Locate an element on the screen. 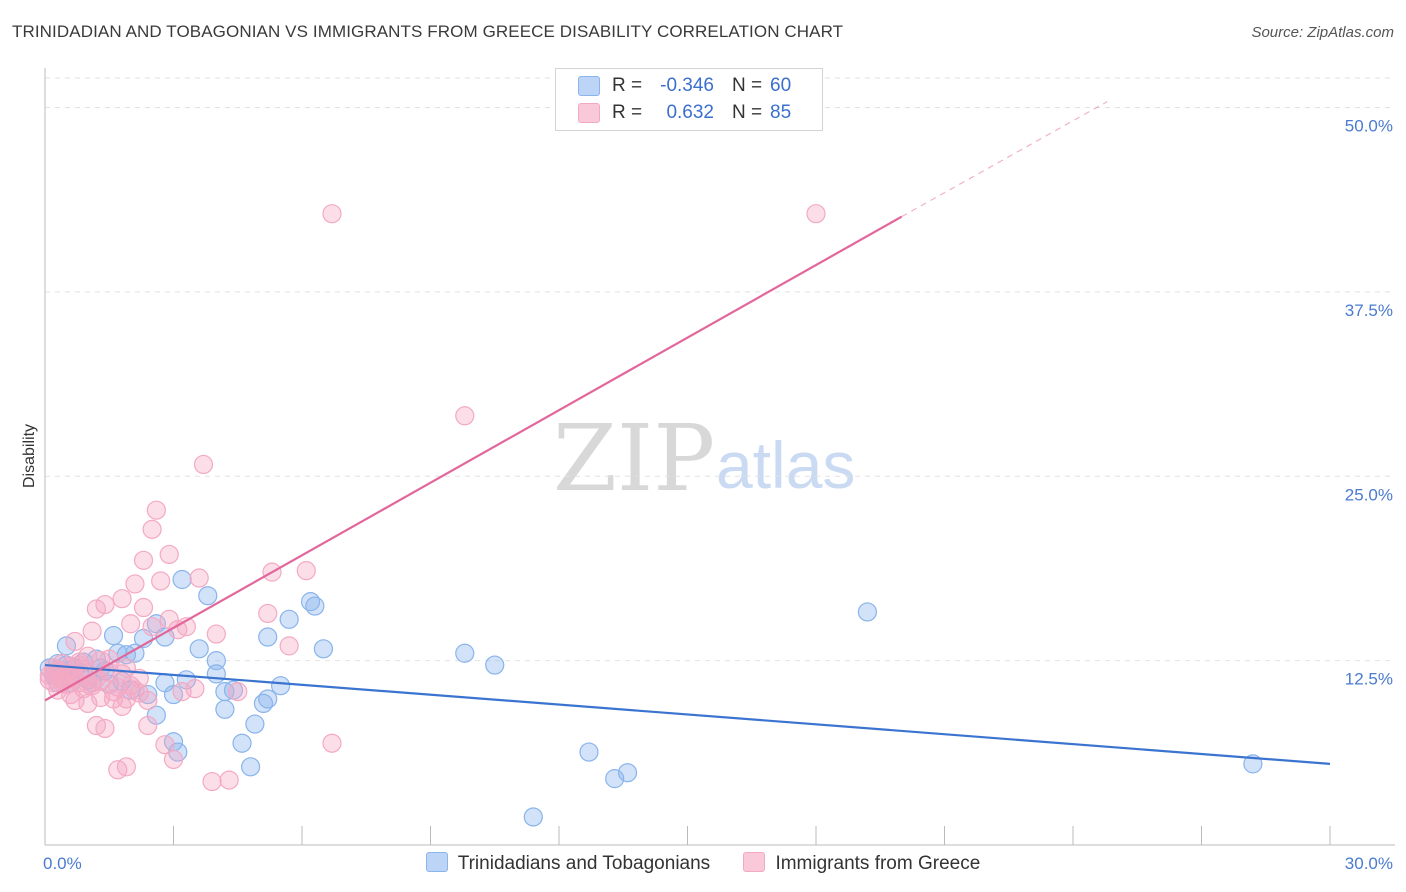 The image size is (1406, 892). legend-label: Immigrants from Greece is located at coordinates (878, 863).